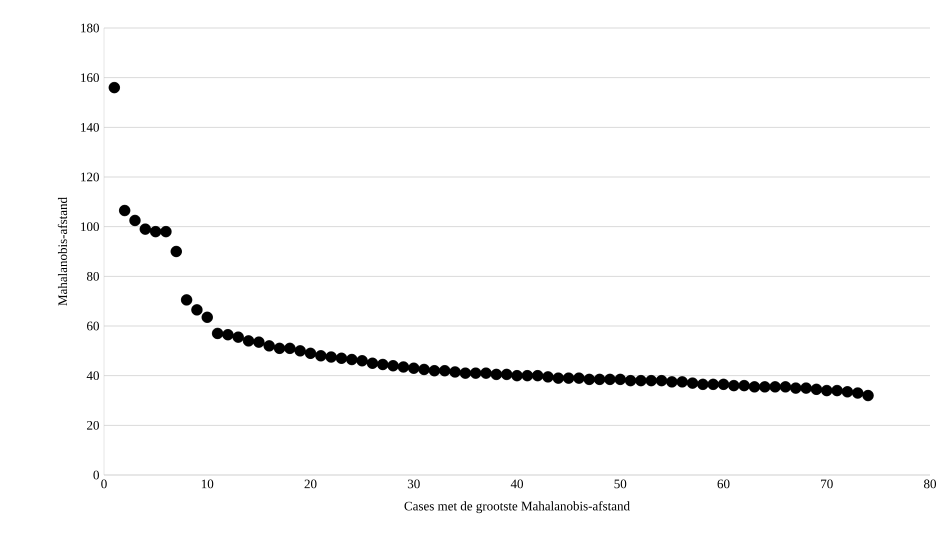  Describe the element at coordinates (90, 127) in the screenshot. I see `y-tick-label: 140` at that location.